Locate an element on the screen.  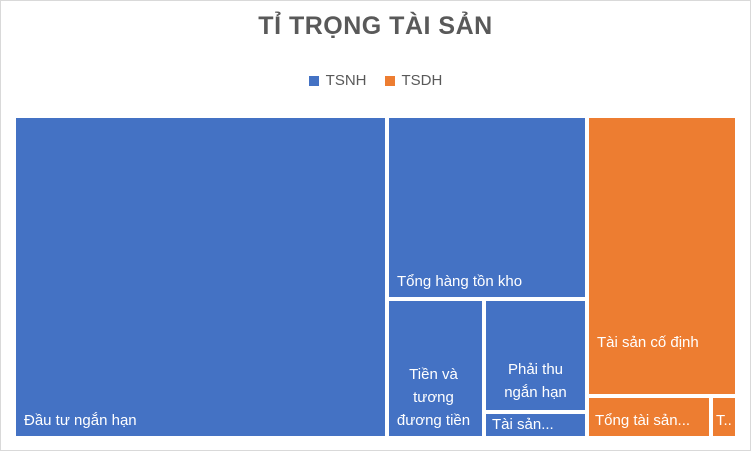
tile-label: Tài sản cố định is located at coordinates (648, 342).